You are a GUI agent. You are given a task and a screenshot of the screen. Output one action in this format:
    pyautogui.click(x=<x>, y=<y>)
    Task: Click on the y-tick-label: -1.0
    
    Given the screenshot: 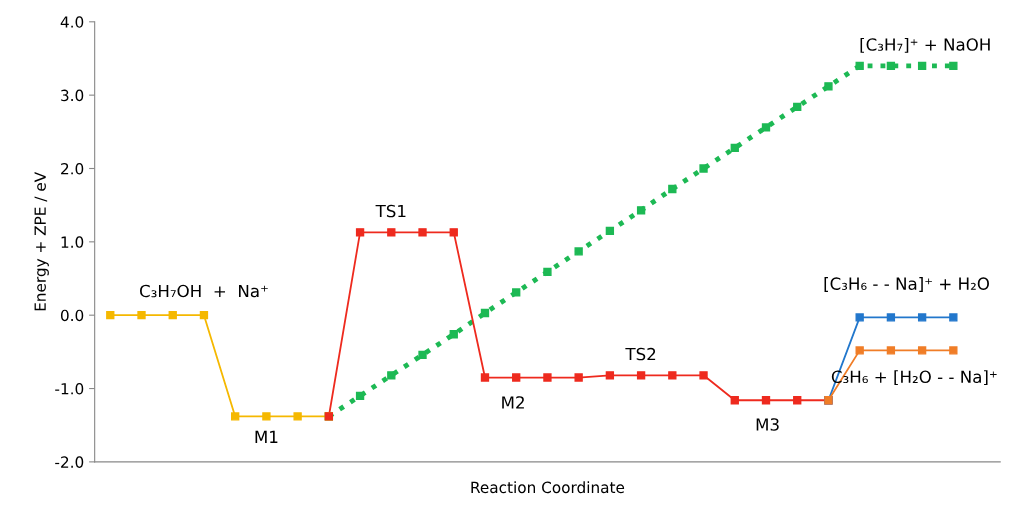 What is the action you would take?
    pyautogui.click(x=69, y=389)
    